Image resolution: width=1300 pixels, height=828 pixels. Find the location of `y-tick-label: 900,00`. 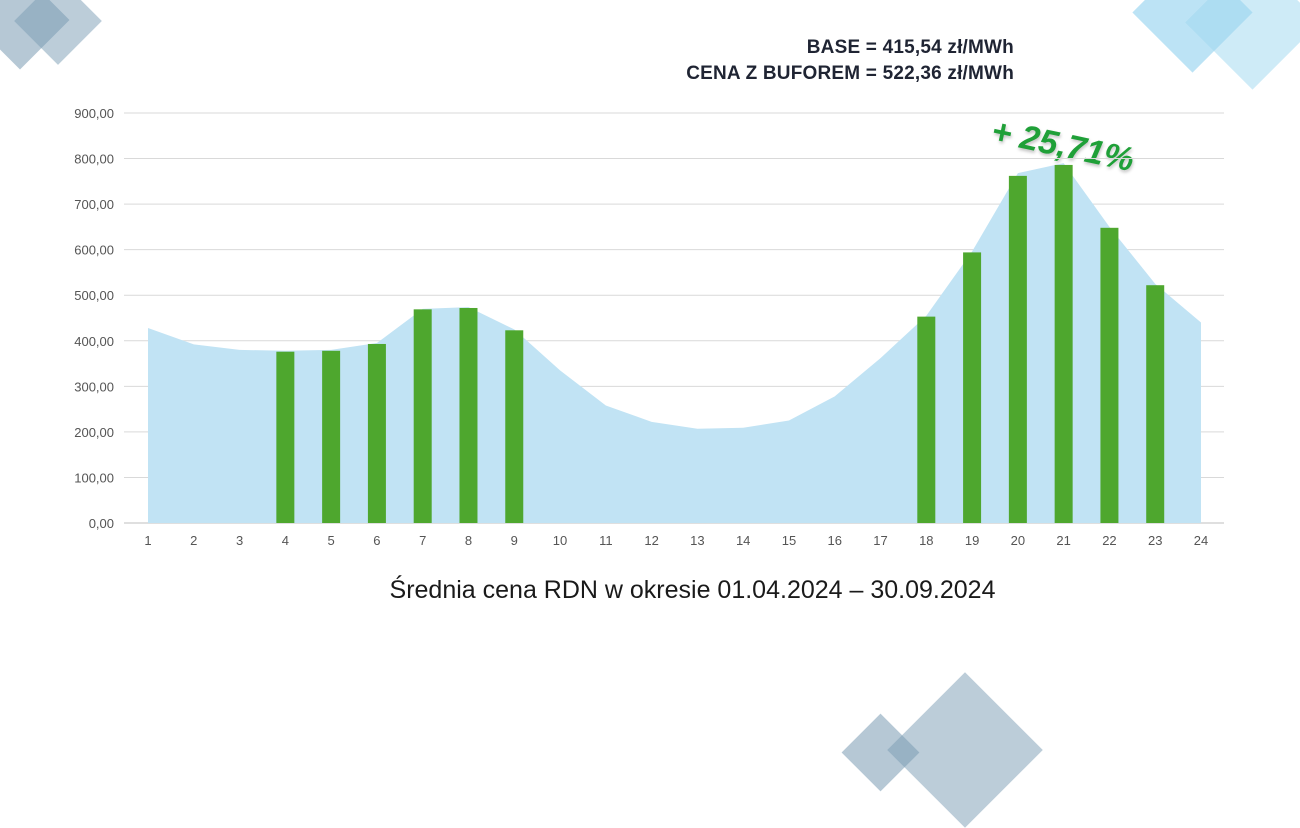

y-tick-label: 900,00 is located at coordinates (94, 113).